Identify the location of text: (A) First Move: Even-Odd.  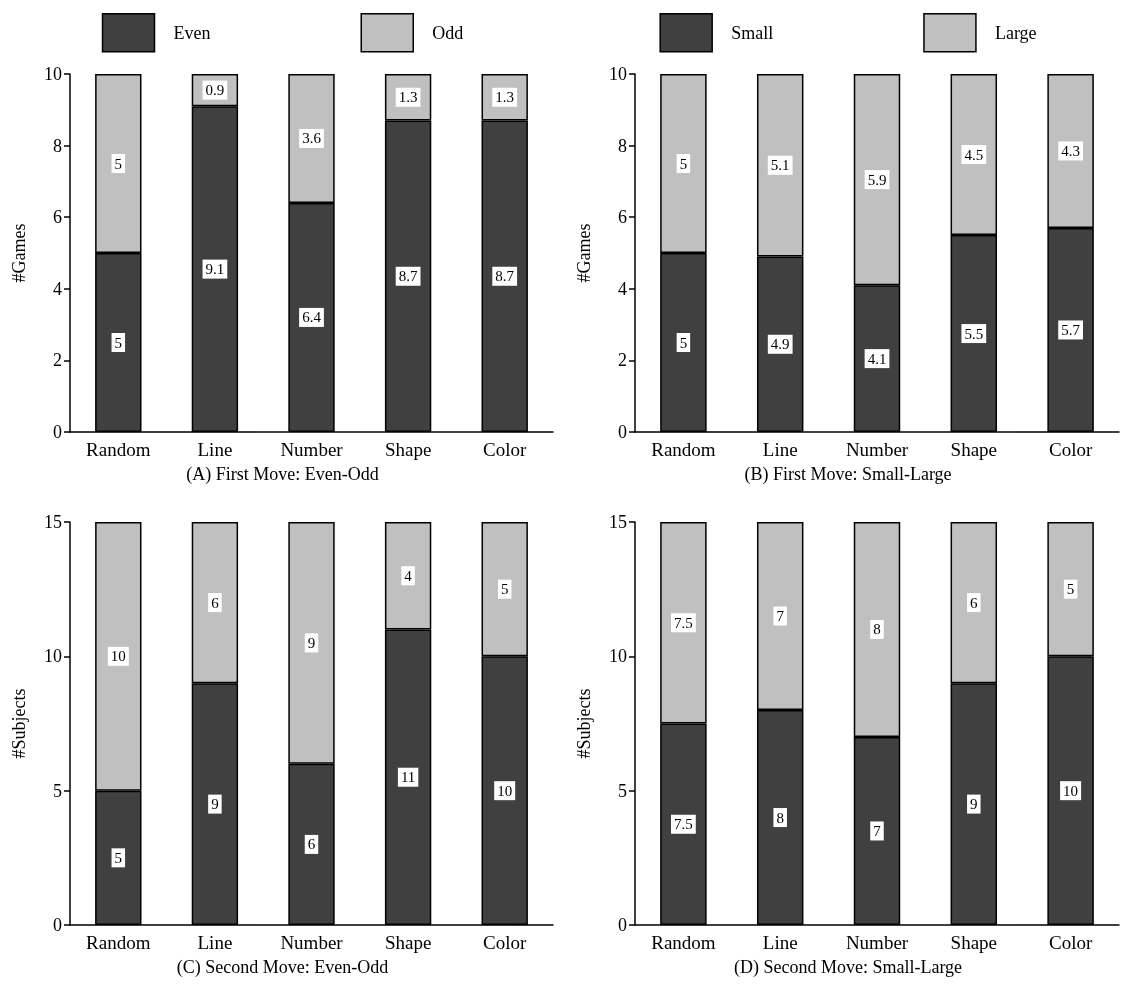
(282, 474).